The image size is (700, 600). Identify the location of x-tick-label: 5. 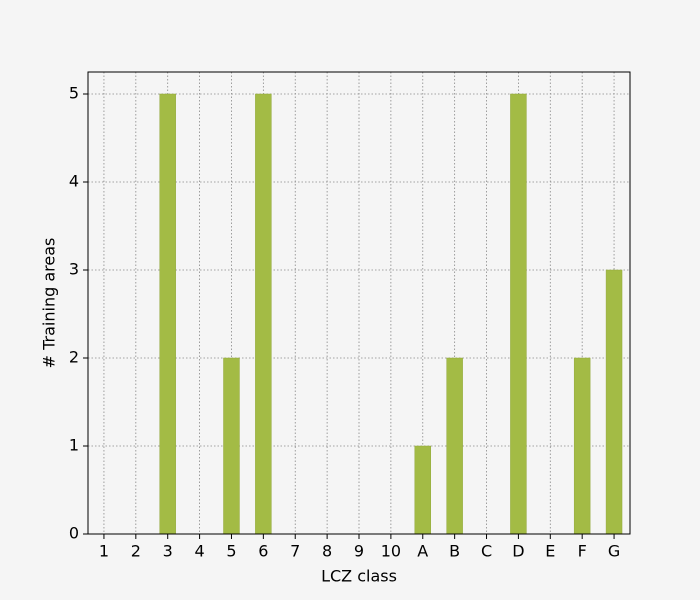
(231, 551).